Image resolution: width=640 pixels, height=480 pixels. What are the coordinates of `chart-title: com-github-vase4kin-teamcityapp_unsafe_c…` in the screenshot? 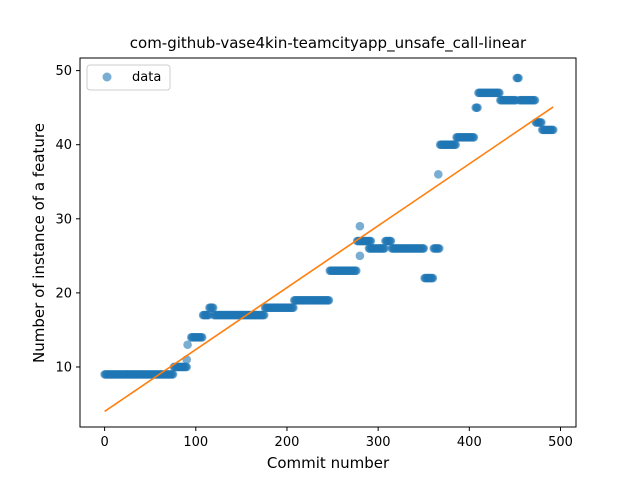 It's located at (328, 43).